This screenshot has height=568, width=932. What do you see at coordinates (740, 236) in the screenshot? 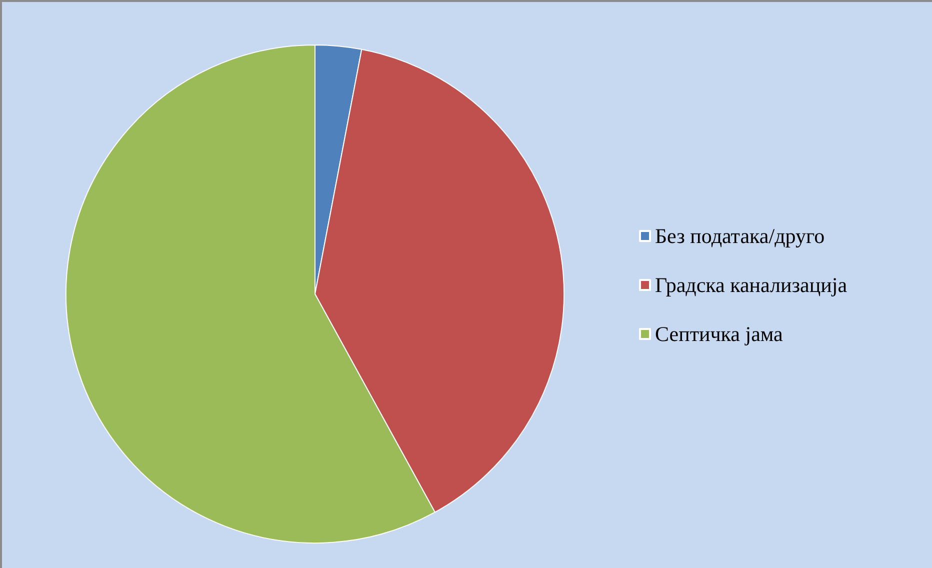
I see `legend-label: Без података/друго` at bounding box center [740, 236].